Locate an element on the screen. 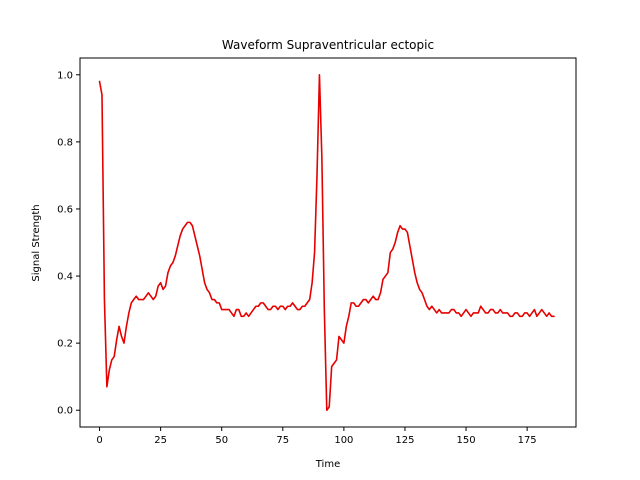  x-tick-label: 75 is located at coordinates (282, 440).